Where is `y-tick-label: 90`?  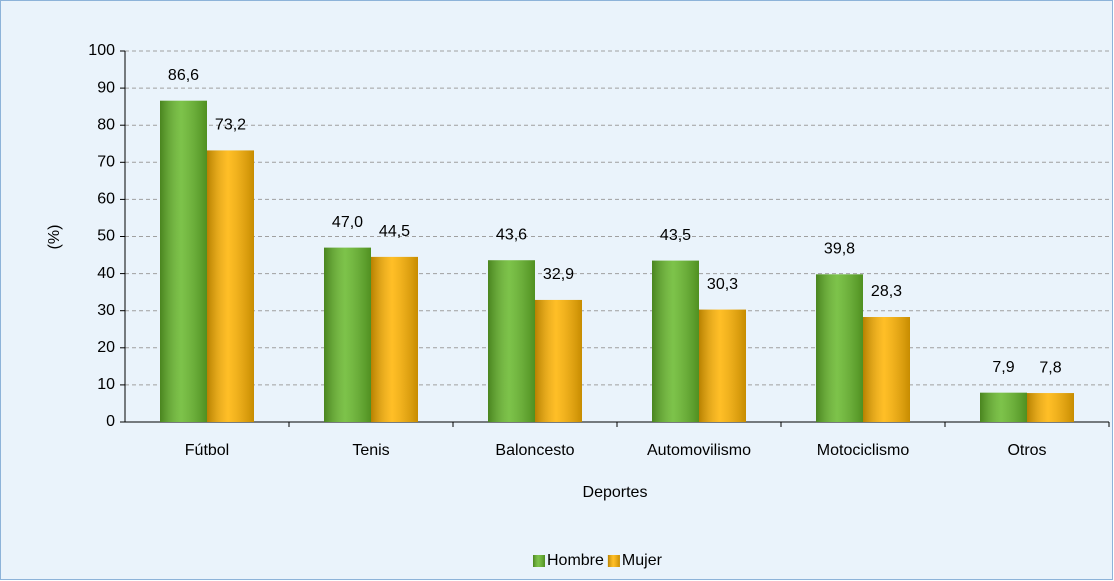 y-tick-label: 90 is located at coordinates (106, 87).